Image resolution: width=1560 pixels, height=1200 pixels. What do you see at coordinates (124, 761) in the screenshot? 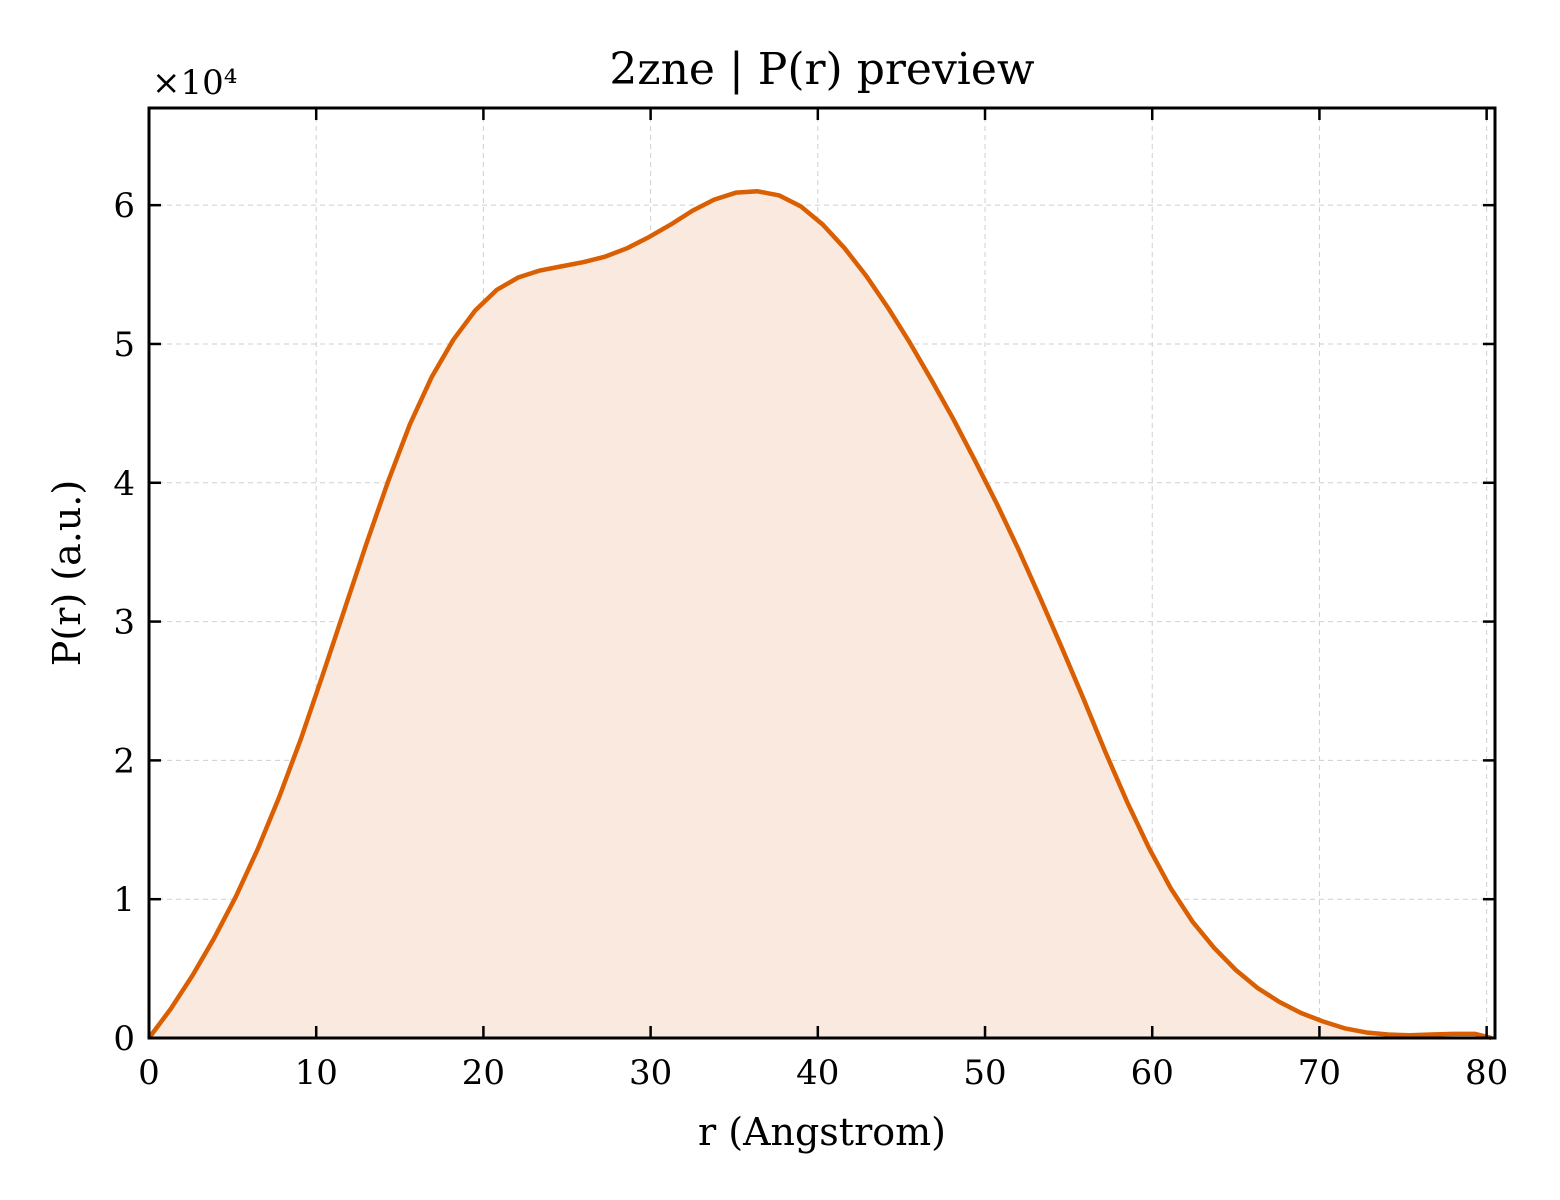
I see `y-tick-label: 2` at bounding box center [124, 761].